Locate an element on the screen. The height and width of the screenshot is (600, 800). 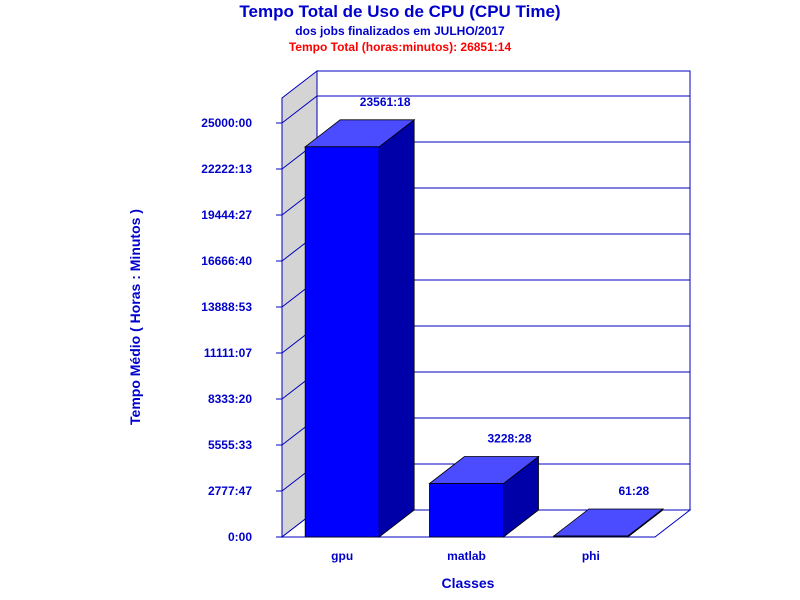
category-label-gpu: gpu is located at coordinates (342, 556).